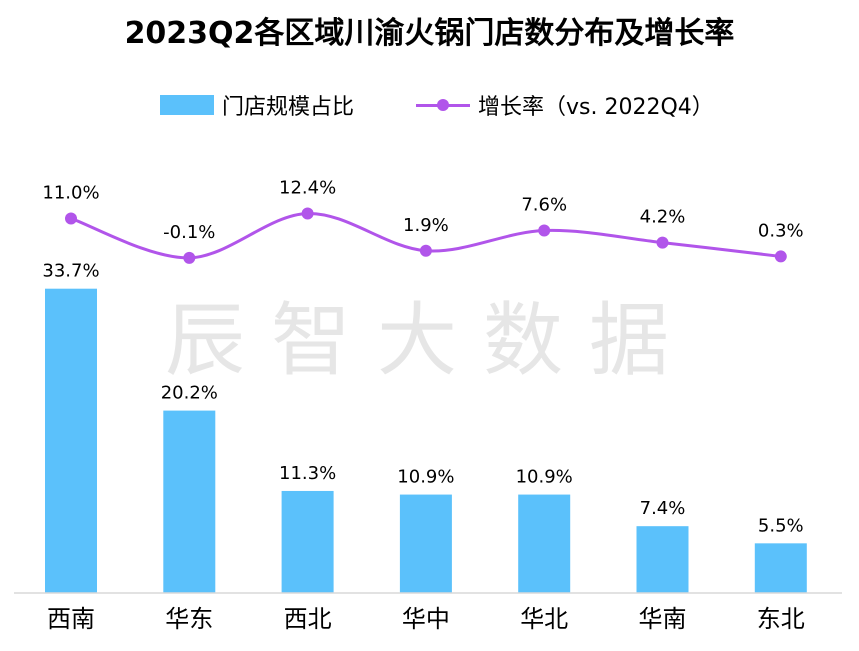 The height and width of the screenshot is (651, 859). I want to click on category-label-1: 华东, so click(189, 619).